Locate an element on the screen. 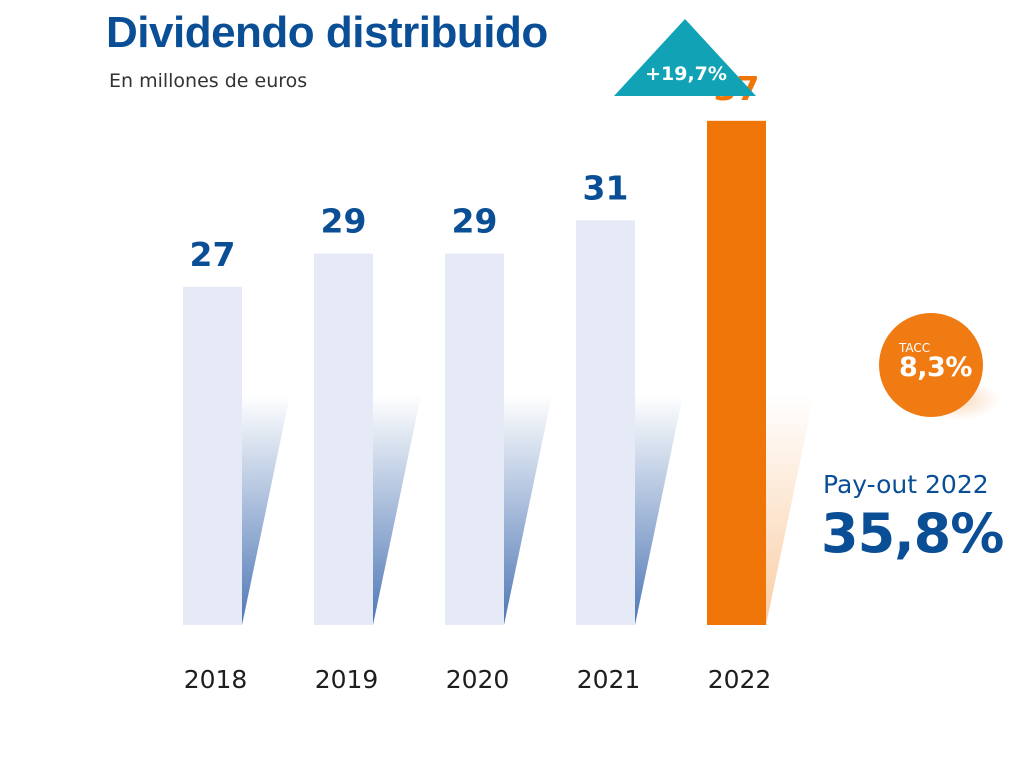  bar-shadow-2018 is located at coordinates (266, 510).